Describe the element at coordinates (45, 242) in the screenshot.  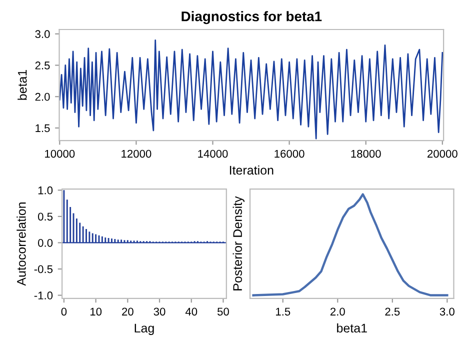
I see `y-tick-label: 0.0` at that location.